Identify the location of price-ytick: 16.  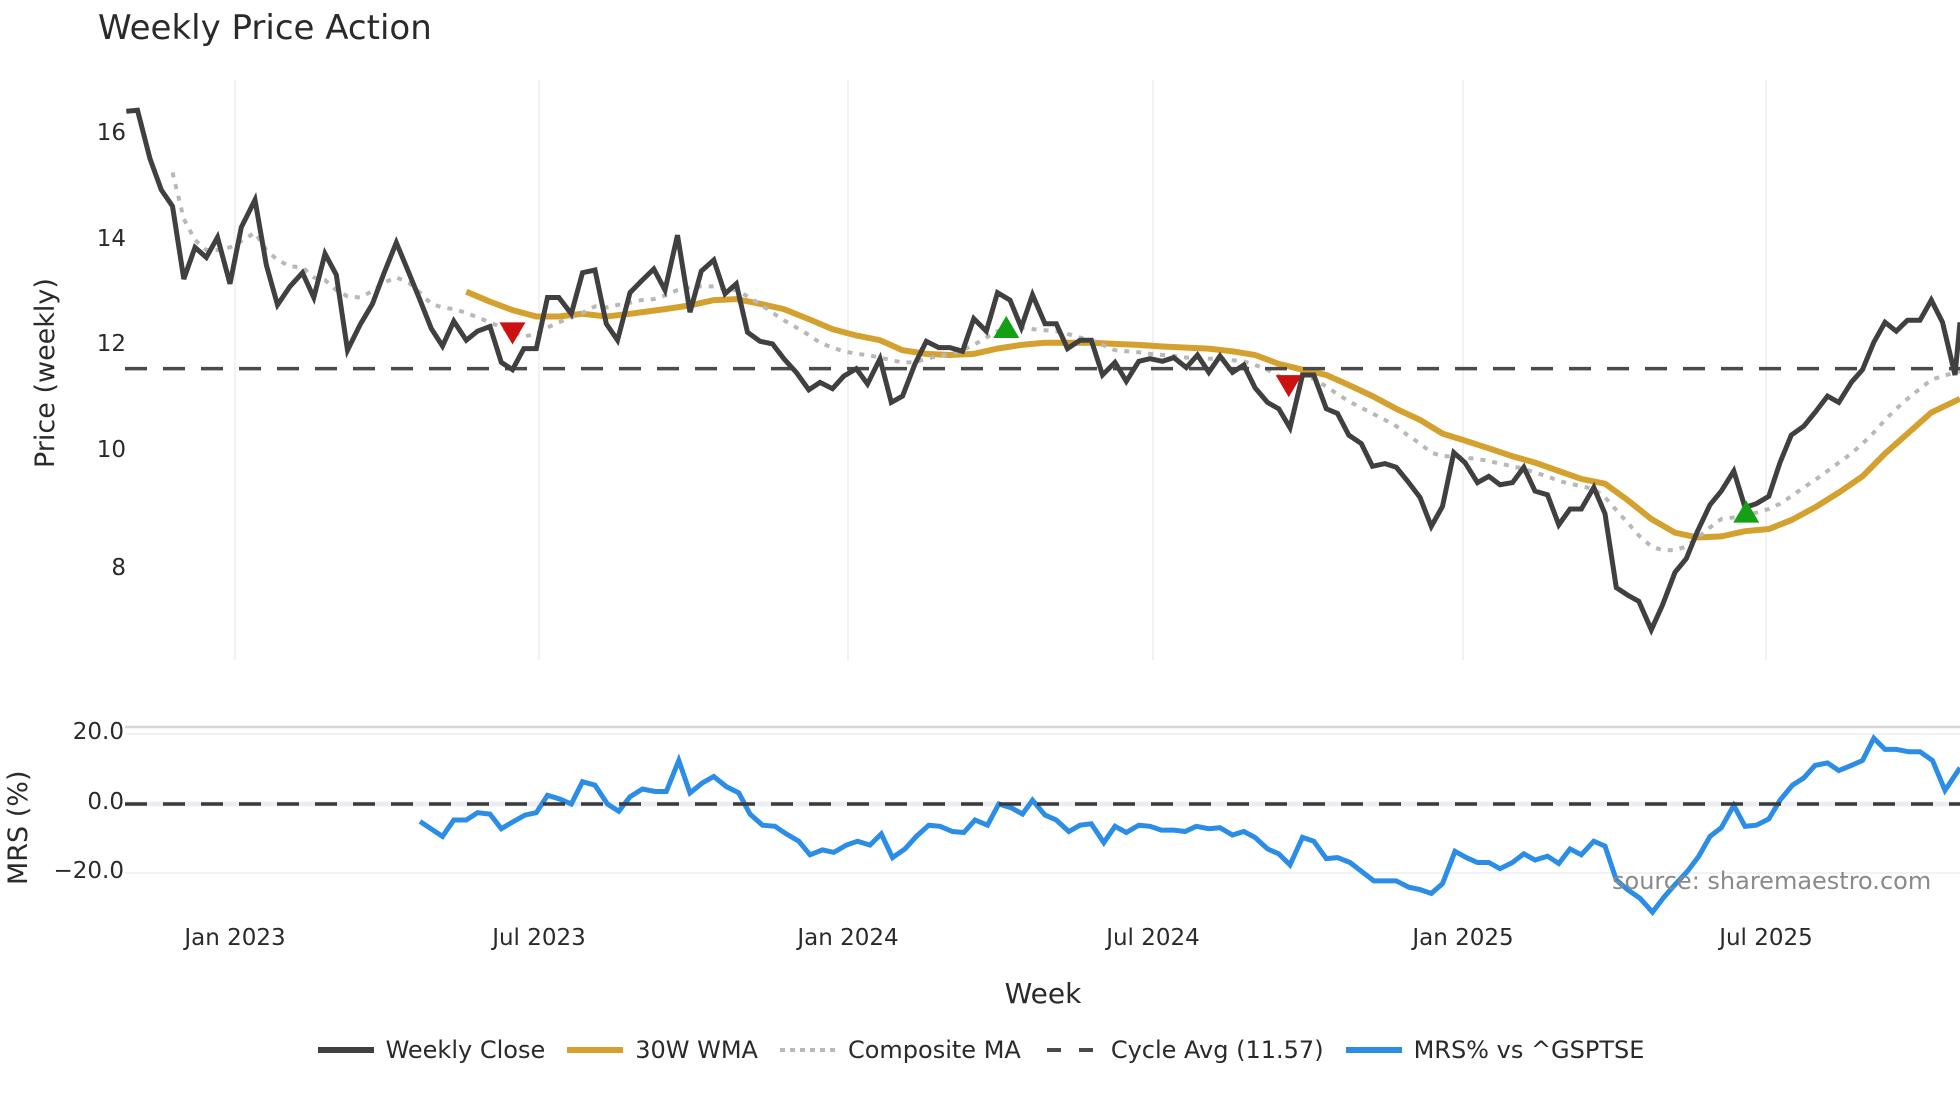
(111, 133).